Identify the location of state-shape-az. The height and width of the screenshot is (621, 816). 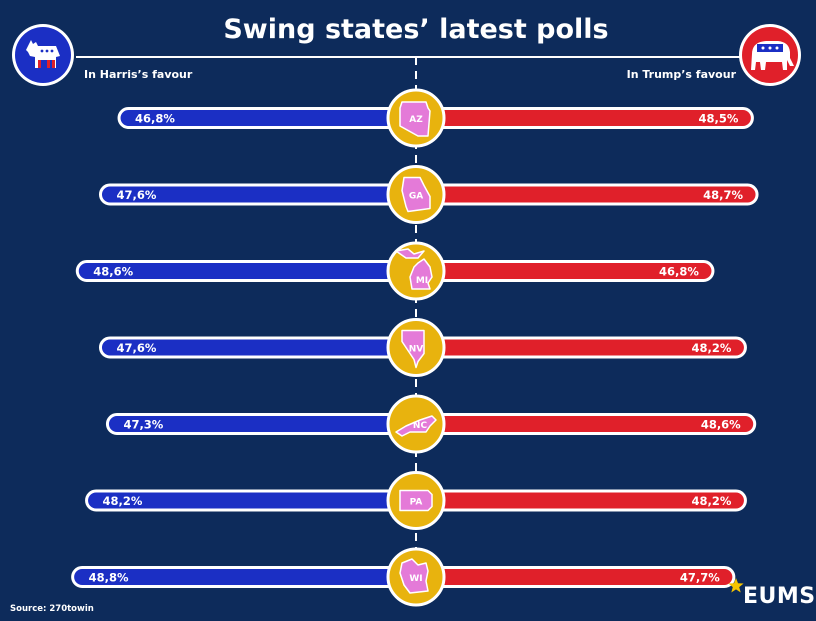
(415, 119).